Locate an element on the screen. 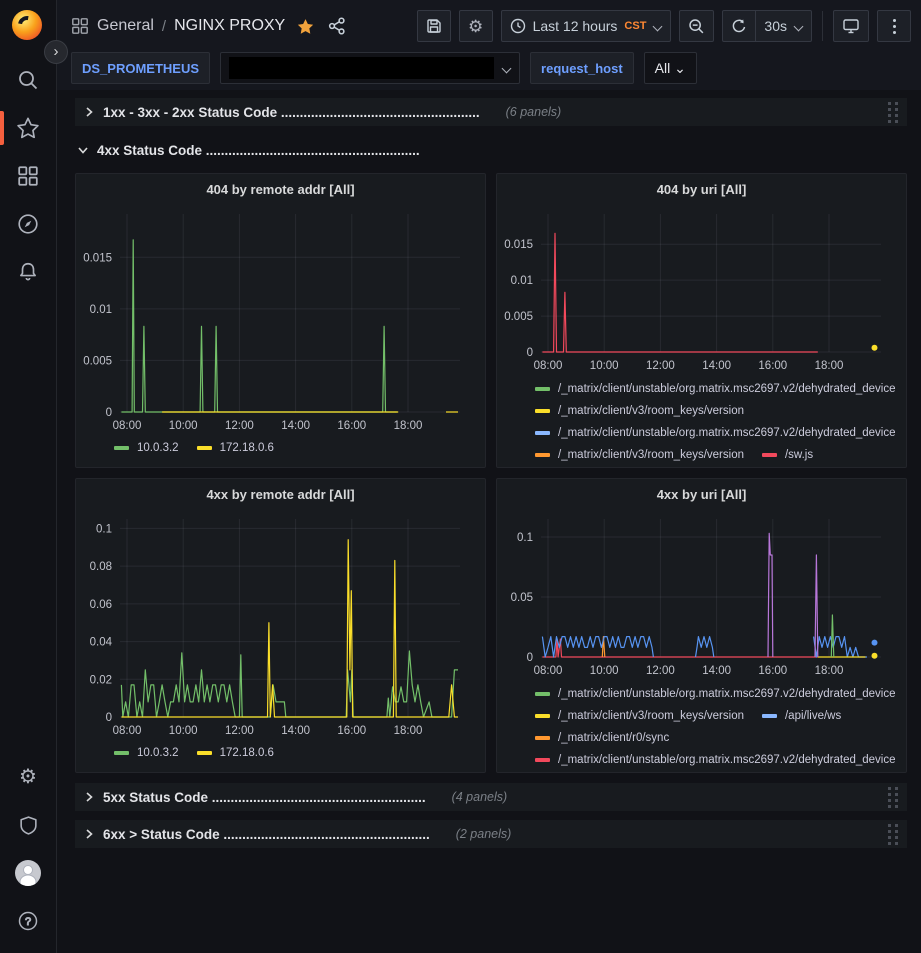  sidebar-item-server-admin is located at coordinates (28, 825).